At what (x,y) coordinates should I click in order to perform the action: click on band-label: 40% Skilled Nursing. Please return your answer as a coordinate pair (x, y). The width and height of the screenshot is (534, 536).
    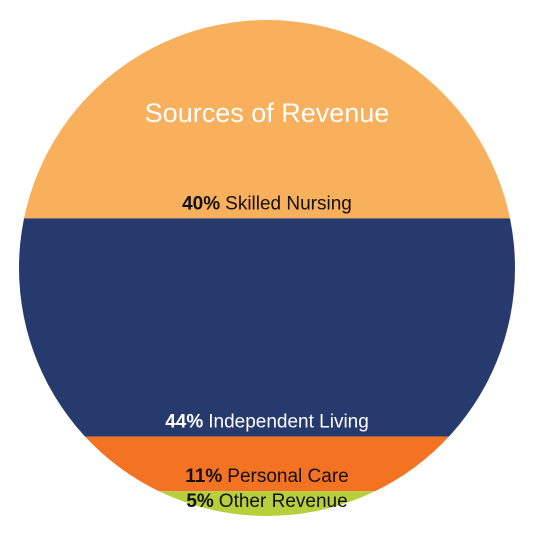
    Looking at the image, I should click on (267, 203).